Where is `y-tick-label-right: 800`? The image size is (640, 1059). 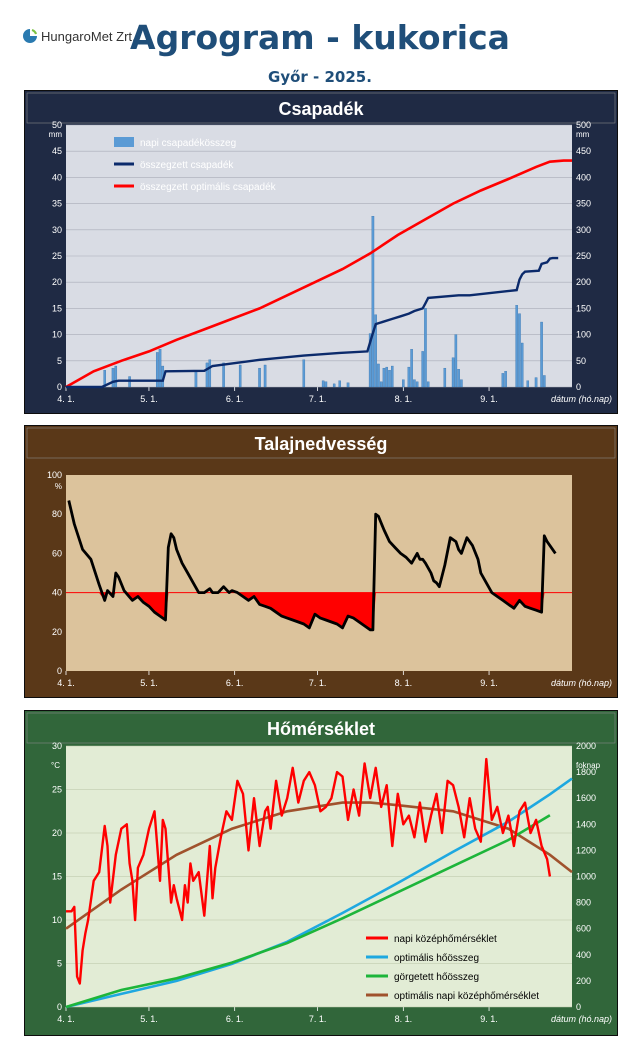 y-tick-label-right: 800 is located at coordinates (583, 903).